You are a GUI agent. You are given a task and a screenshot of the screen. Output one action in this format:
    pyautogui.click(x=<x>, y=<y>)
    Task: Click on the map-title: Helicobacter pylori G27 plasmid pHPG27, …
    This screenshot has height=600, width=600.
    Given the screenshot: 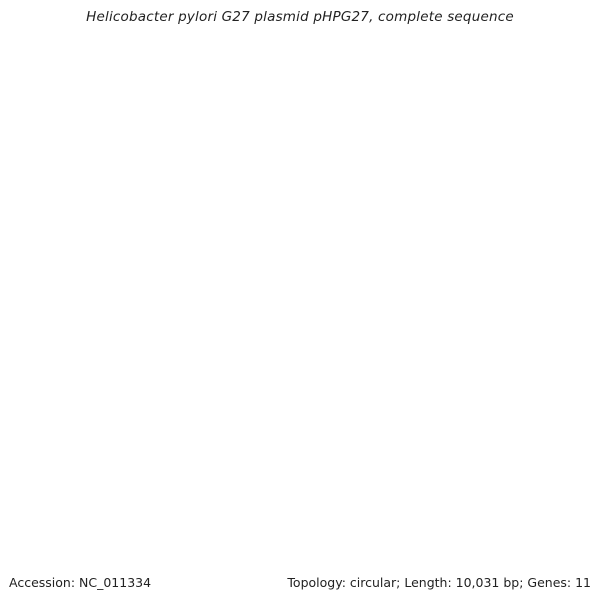 What is the action you would take?
    pyautogui.click(x=300, y=17)
    